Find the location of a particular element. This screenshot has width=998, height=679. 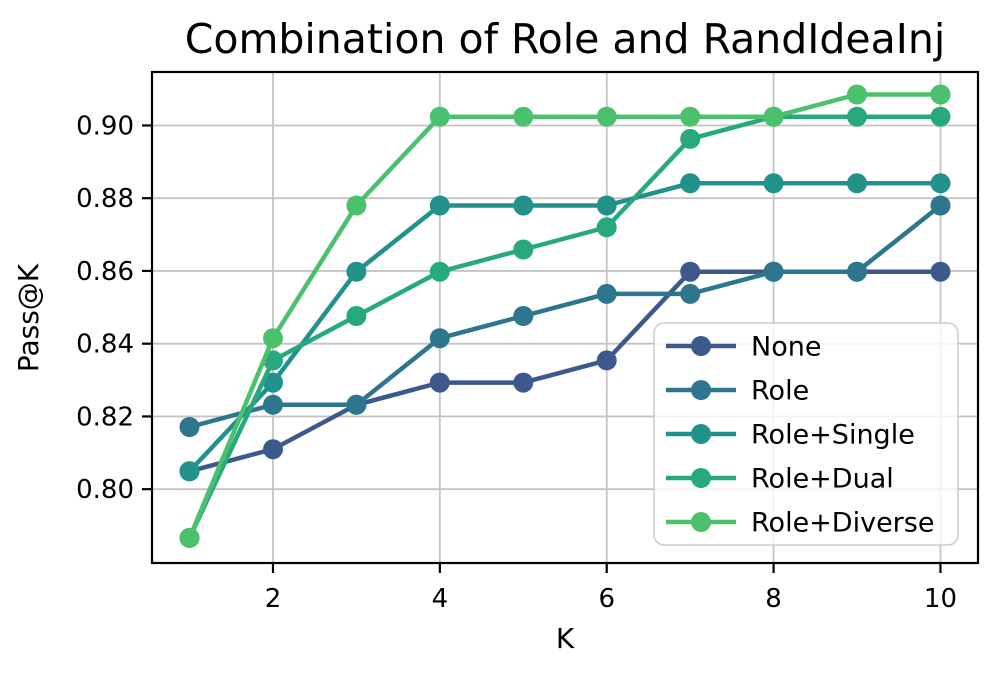

legend: None Role Role+Single Role+Dual Role+Diverse is located at coordinates (806, 434).